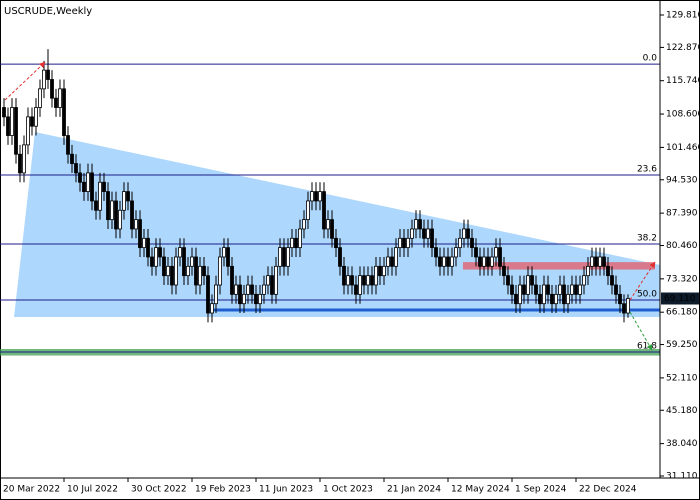  I want to click on y-tick-label: 101.460, so click(683, 148).